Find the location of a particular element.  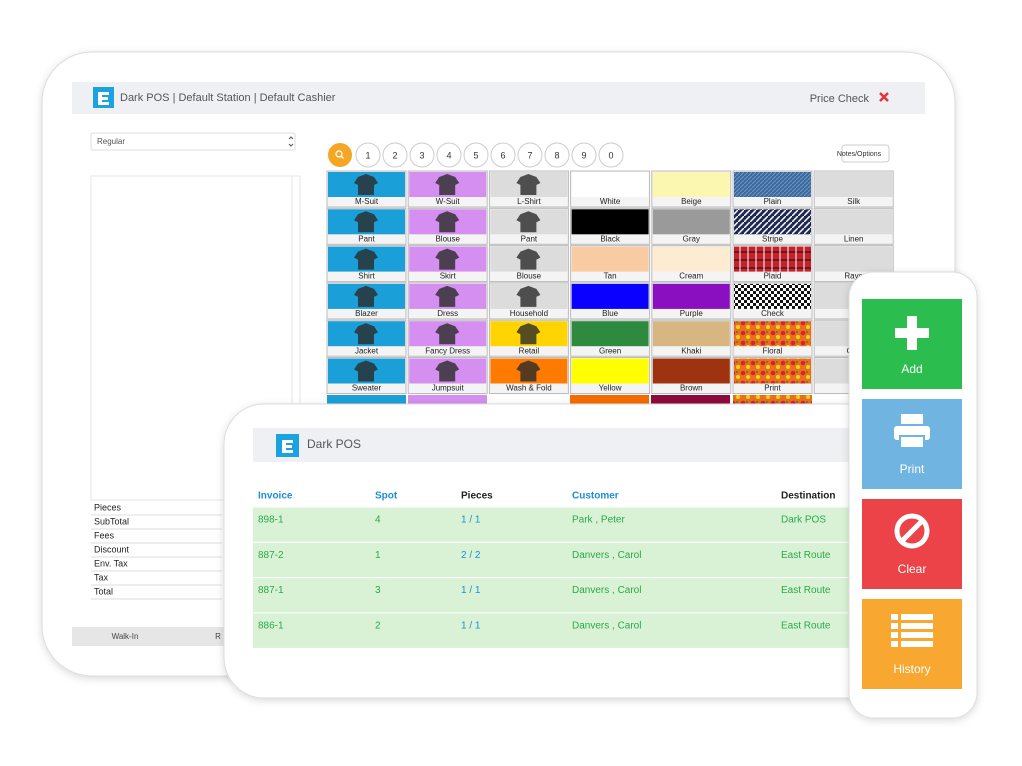

key-label: 3 is located at coordinates (421, 155).